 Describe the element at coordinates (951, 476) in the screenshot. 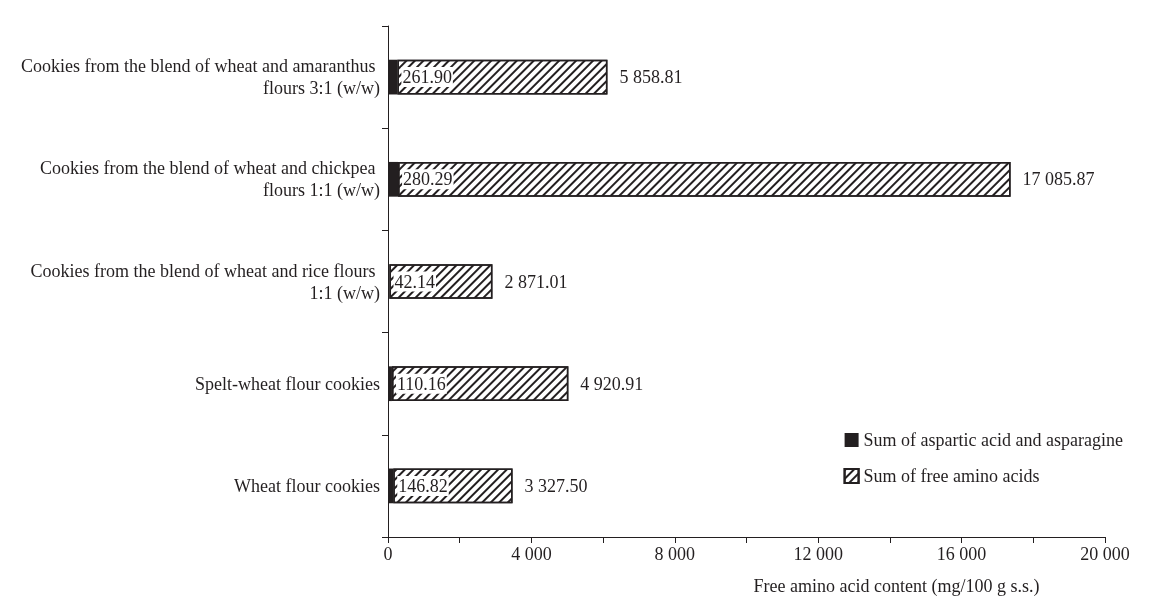

I see `legend-label: Sum of free amino acids` at that location.